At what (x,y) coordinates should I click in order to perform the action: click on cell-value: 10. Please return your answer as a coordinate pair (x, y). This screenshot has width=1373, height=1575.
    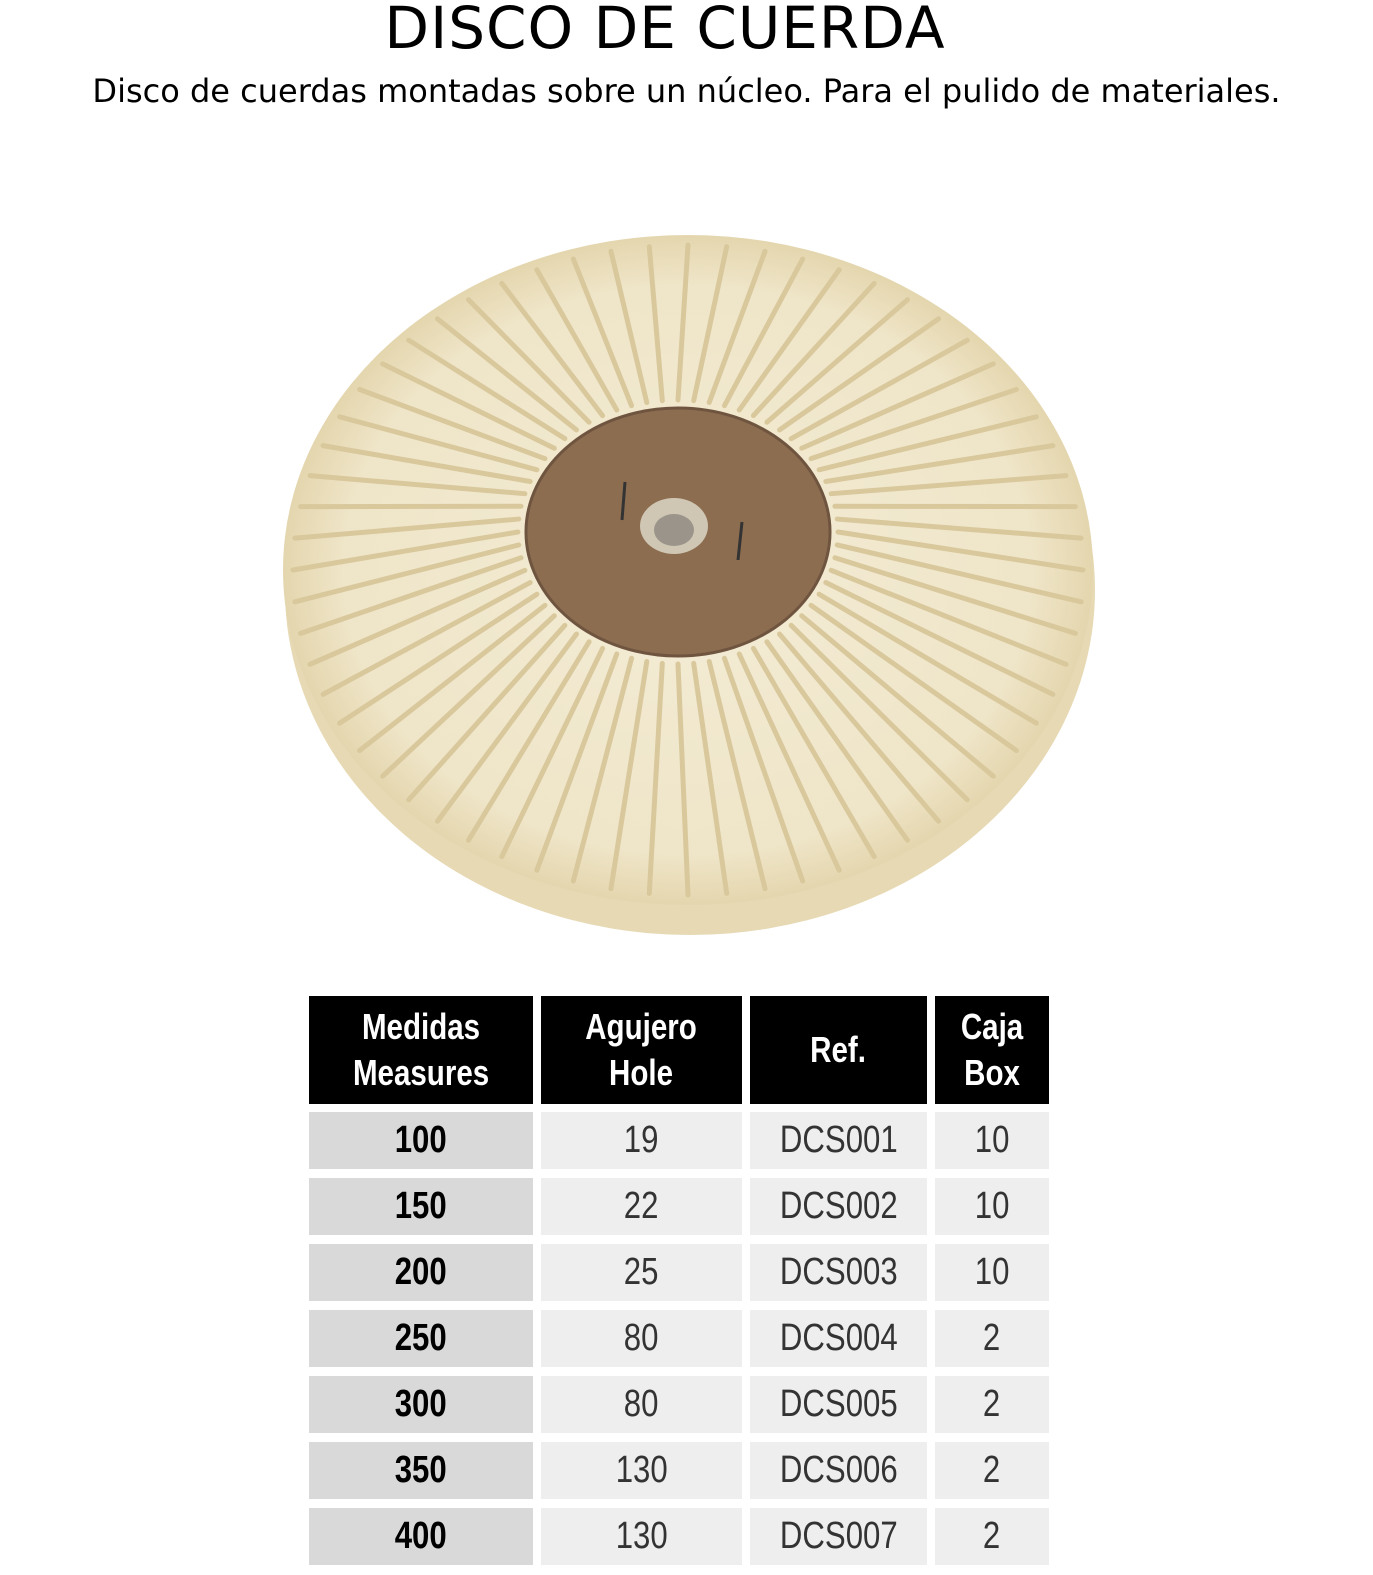
    Looking at the image, I should click on (992, 1140).